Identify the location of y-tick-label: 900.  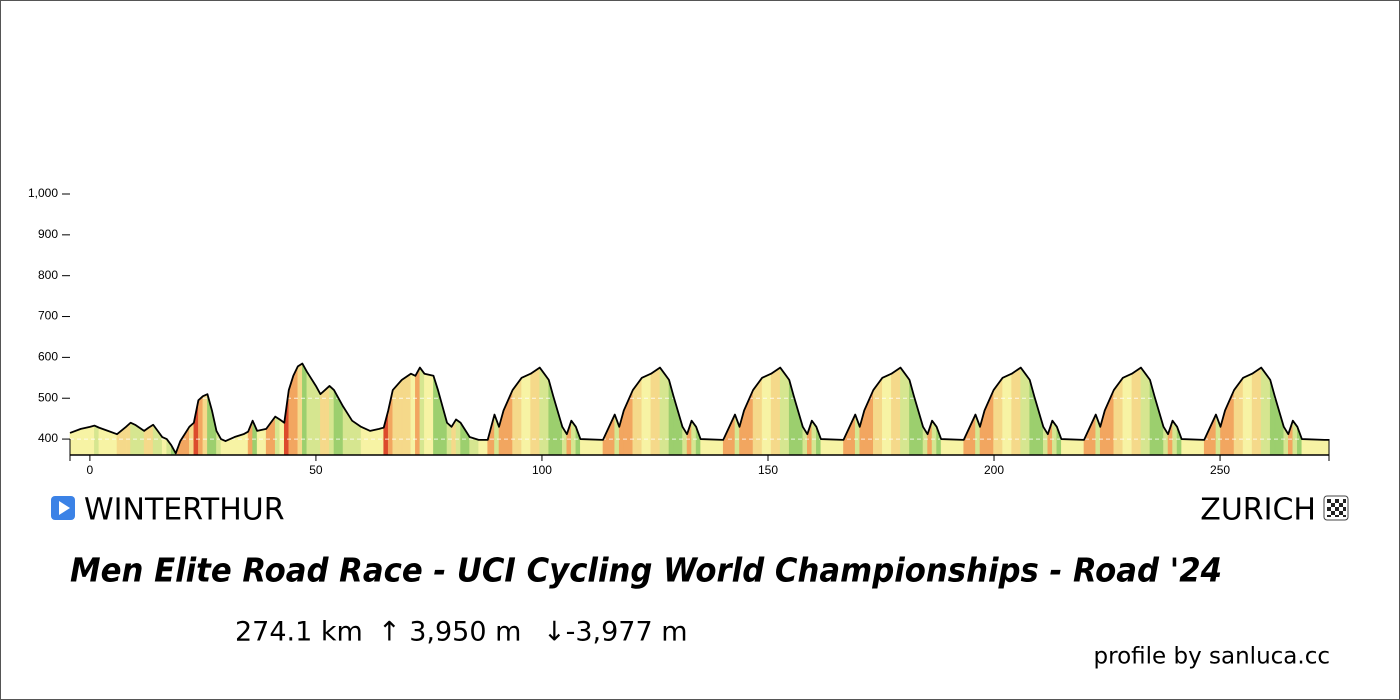
(48, 234).